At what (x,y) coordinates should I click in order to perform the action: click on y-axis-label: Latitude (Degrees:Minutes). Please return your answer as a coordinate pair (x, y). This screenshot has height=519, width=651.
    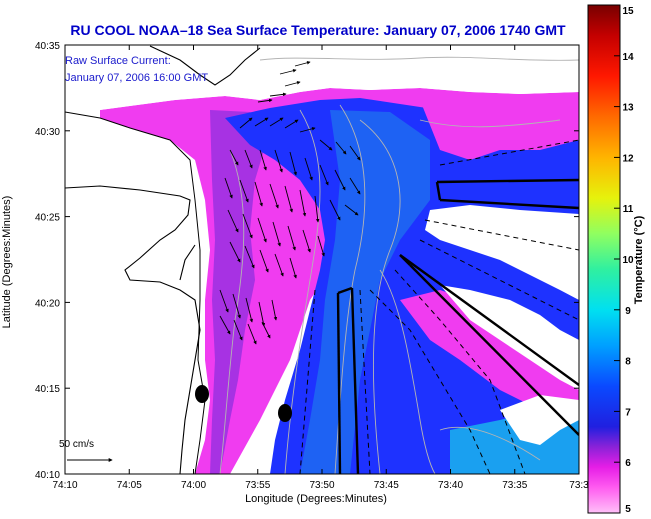
    Looking at the image, I should click on (7, 262).